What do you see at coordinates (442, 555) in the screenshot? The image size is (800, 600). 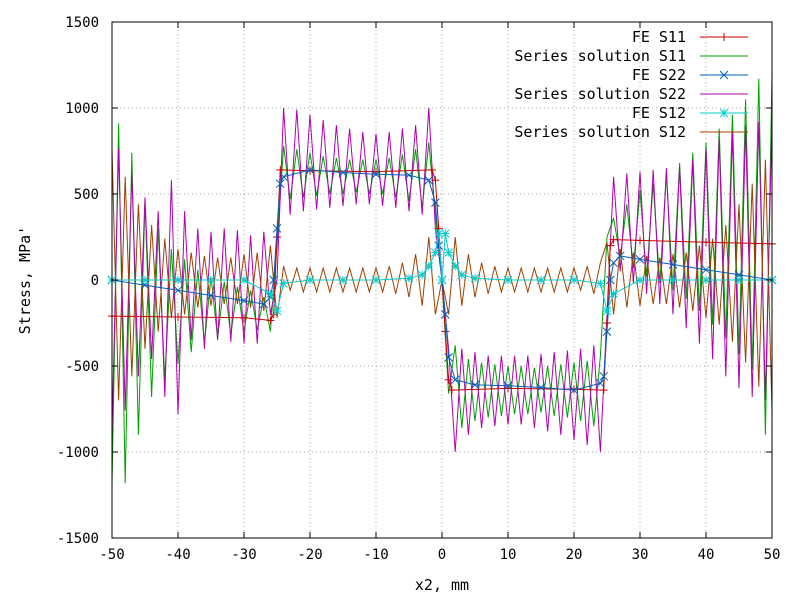 I see `x-tick-label: 0` at bounding box center [442, 555].